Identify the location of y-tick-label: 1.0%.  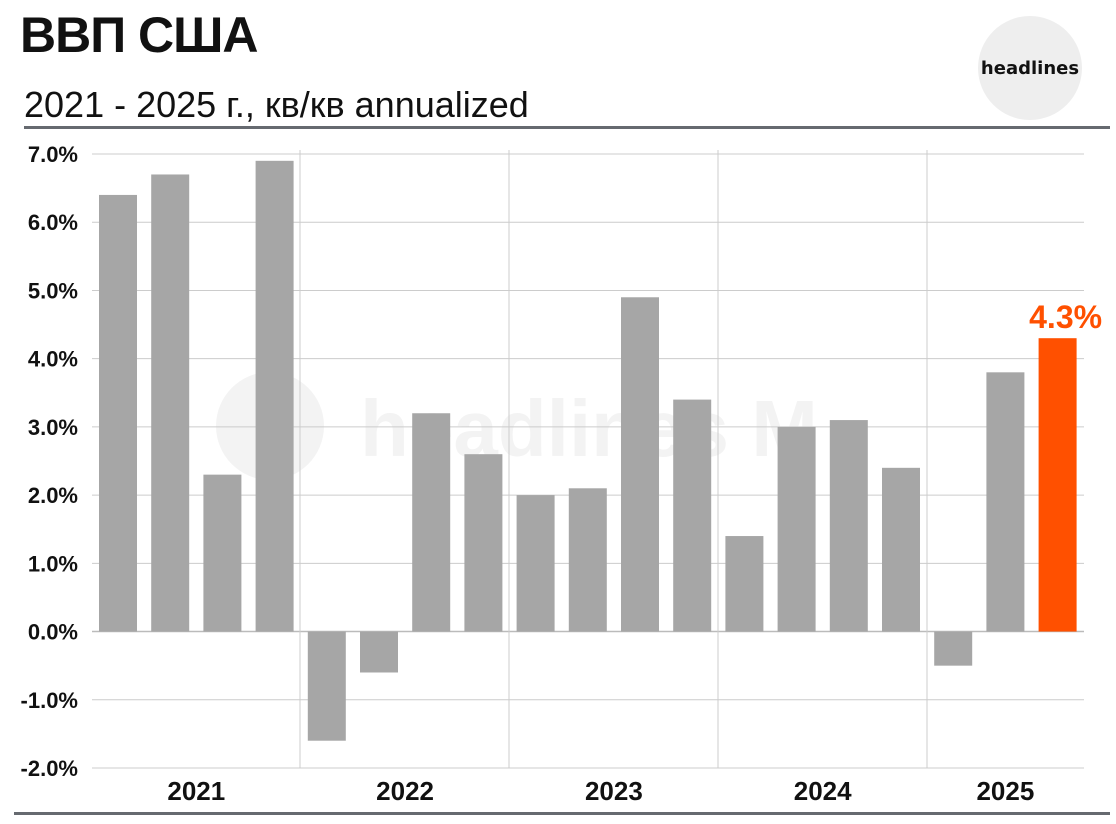
(53, 563).